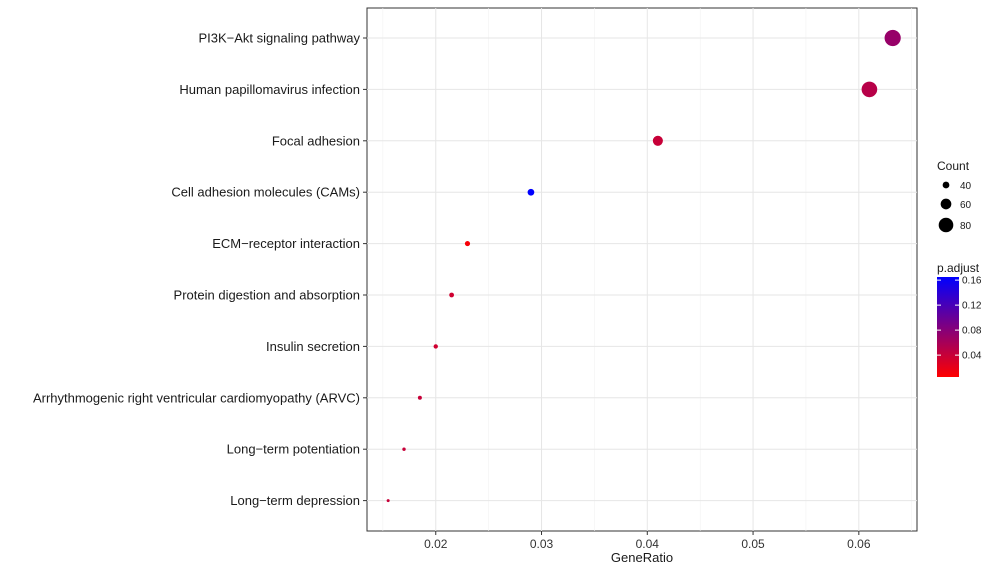  I want to click on x-axis-title: GeneRatio, so click(642, 557).